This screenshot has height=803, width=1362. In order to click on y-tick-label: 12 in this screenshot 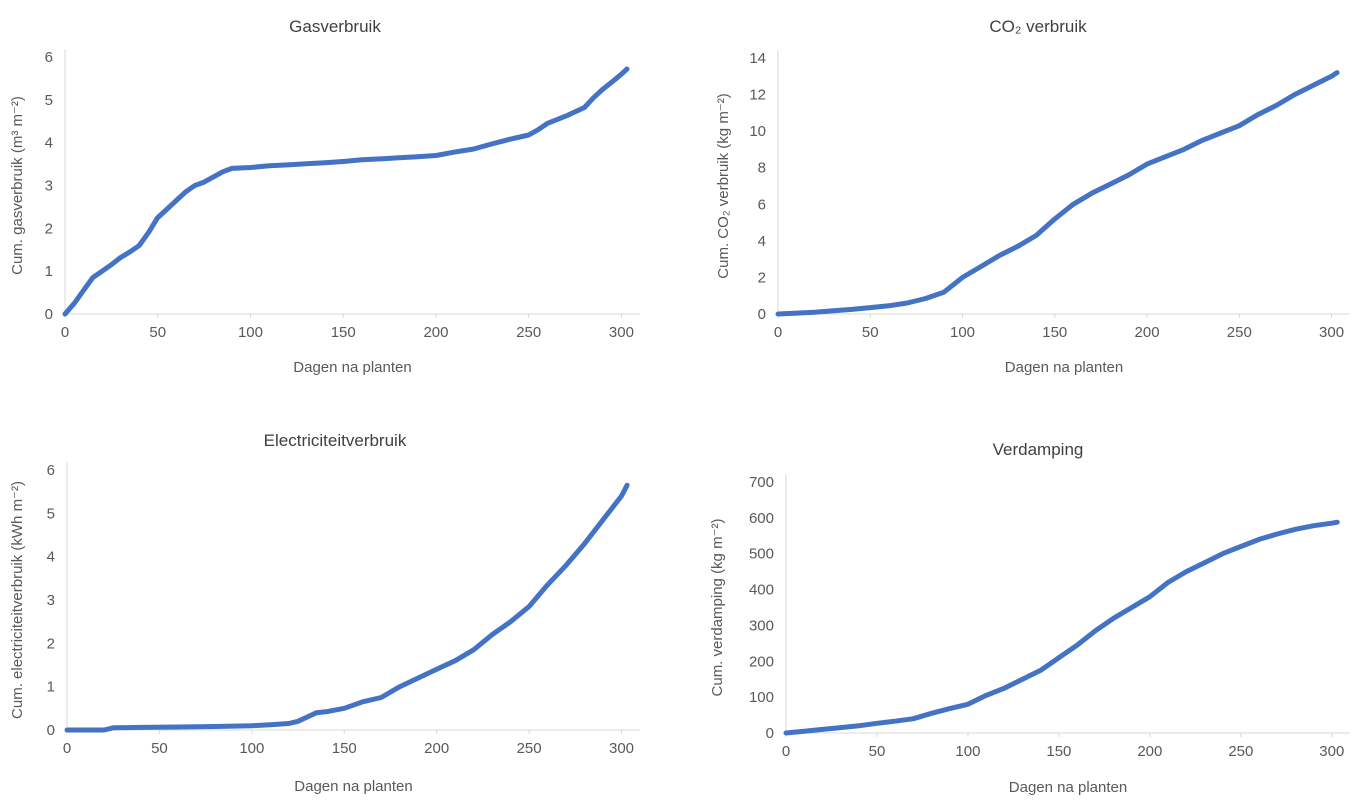, I will do `click(757, 95)`.